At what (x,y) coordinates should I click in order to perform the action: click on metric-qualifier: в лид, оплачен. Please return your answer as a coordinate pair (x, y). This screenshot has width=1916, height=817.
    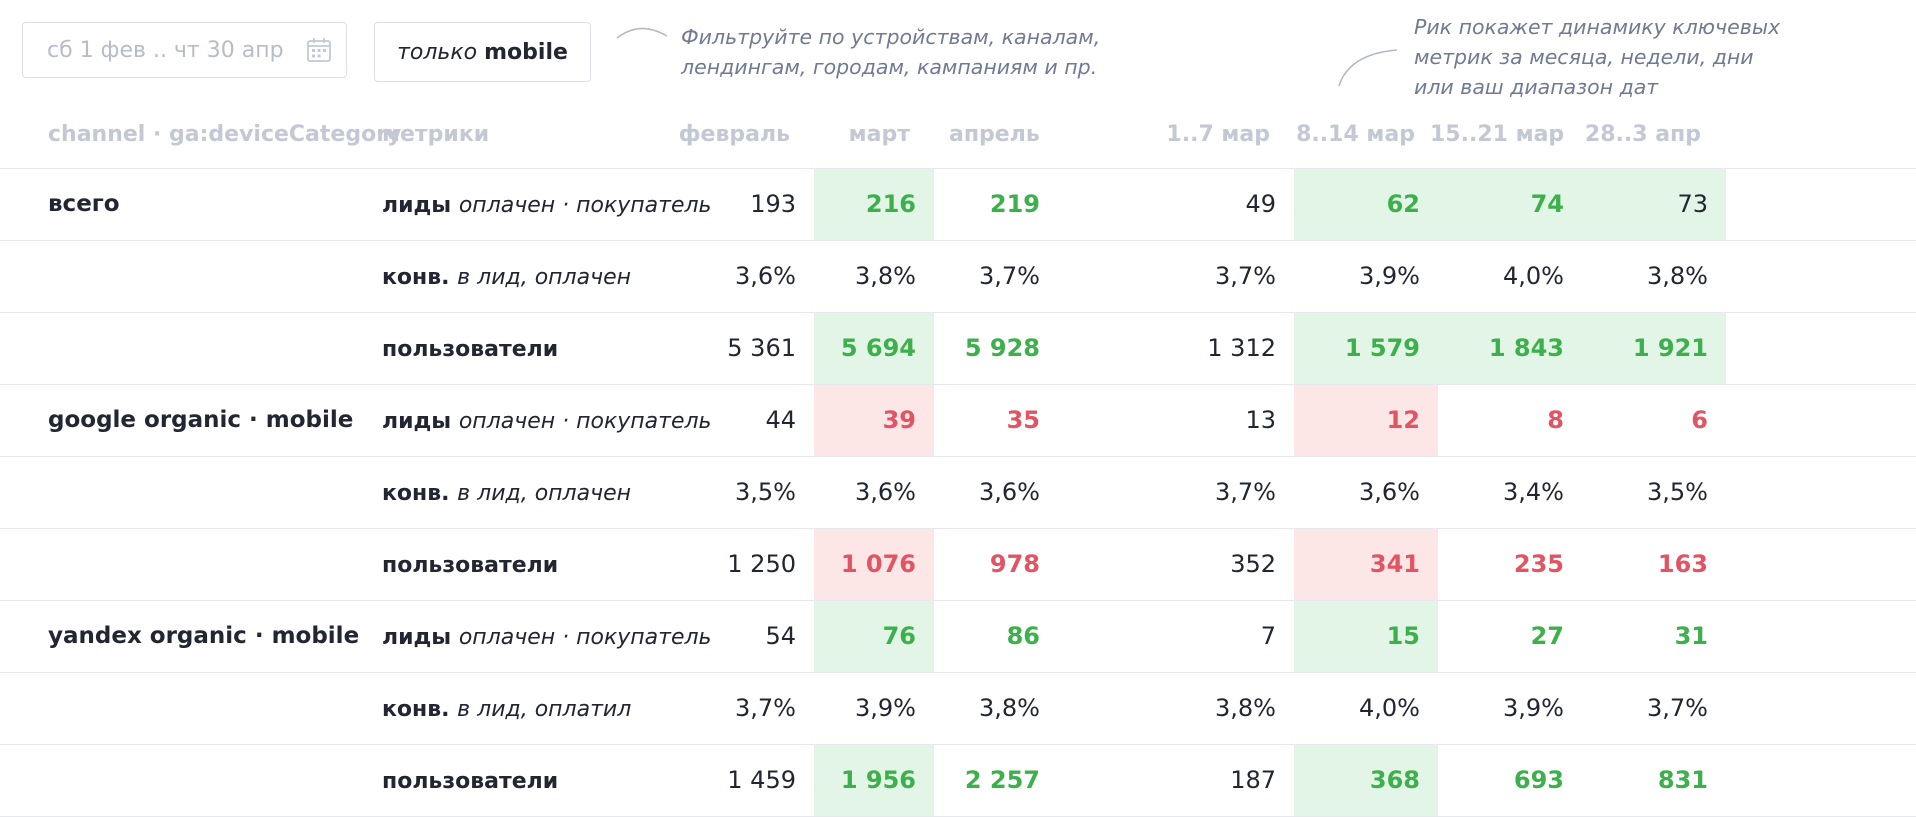
    Looking at the image, I should click on (544, 277).